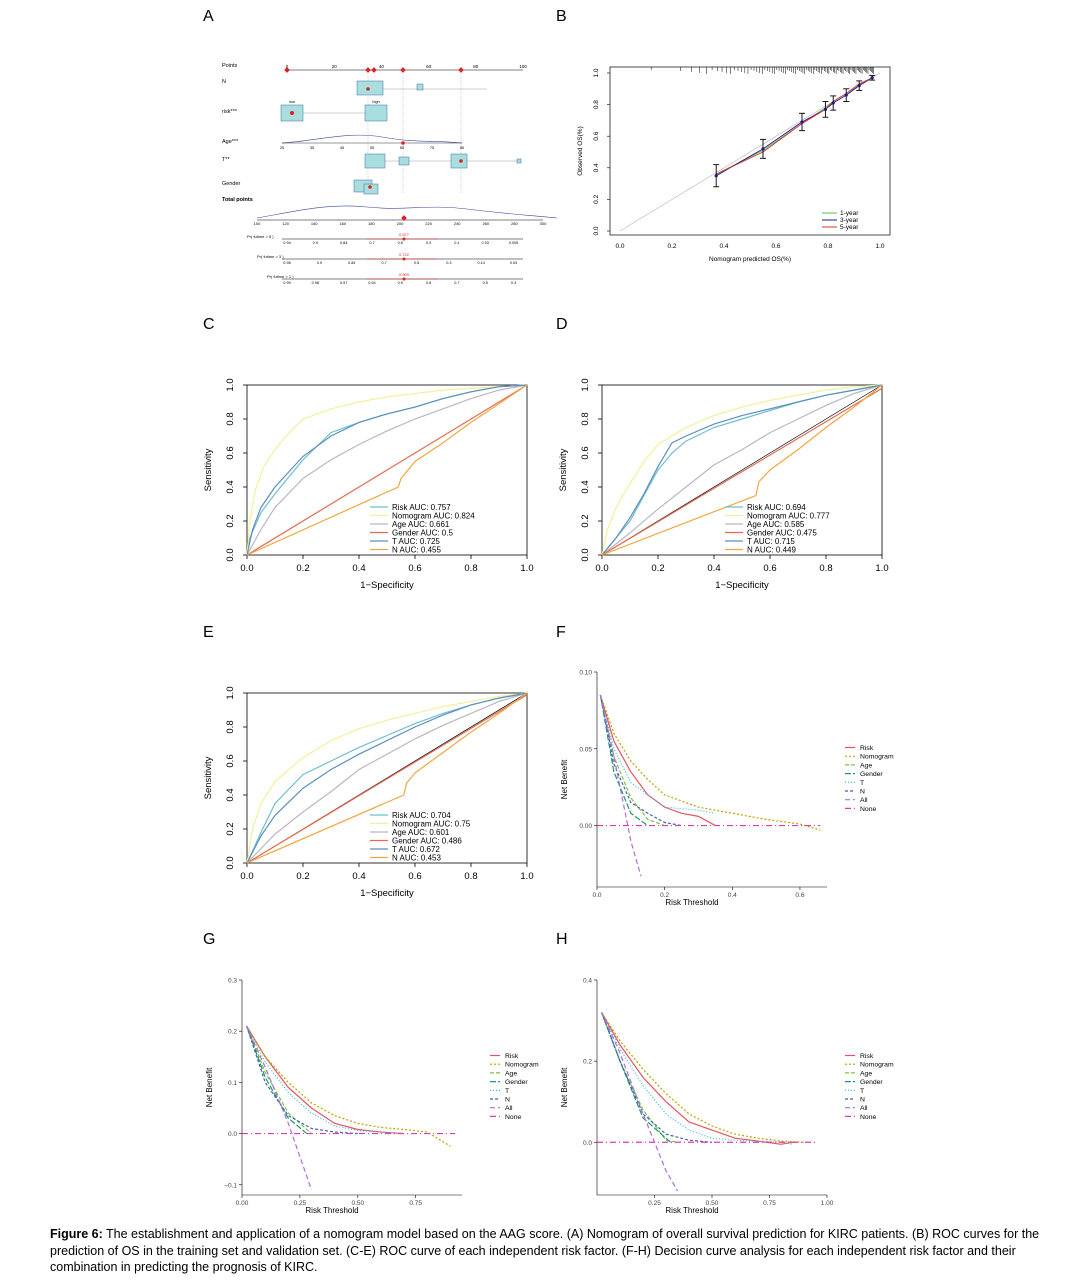 The width and height of the screenshot is (1074, 1287). What do you see at coordinates (370, 187) in the screenshot?
I see `gender-marker` at bounding box center [370, 187].